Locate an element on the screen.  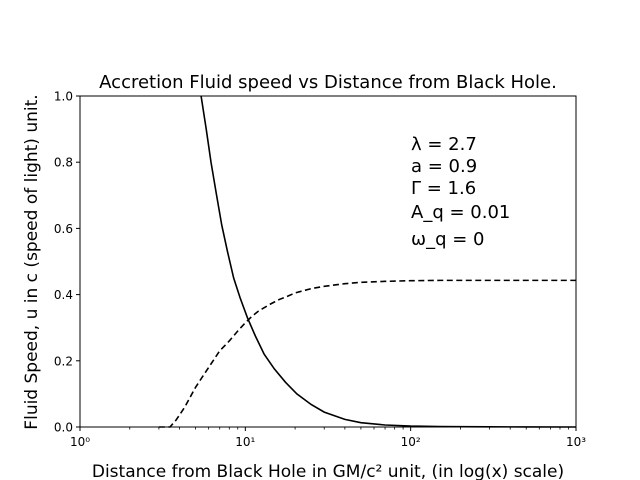
y-tick-label: 0.4 is located at coordinates (63, 295).